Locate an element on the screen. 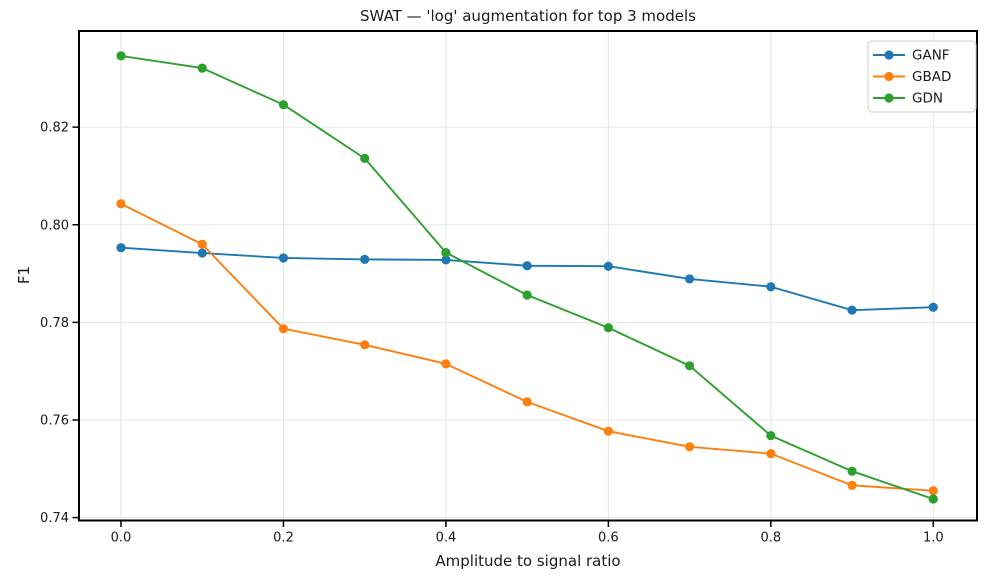 This screenshot has width=984, height=584. legend: GANF GBAD GDN is located at coordinates (922, 76).